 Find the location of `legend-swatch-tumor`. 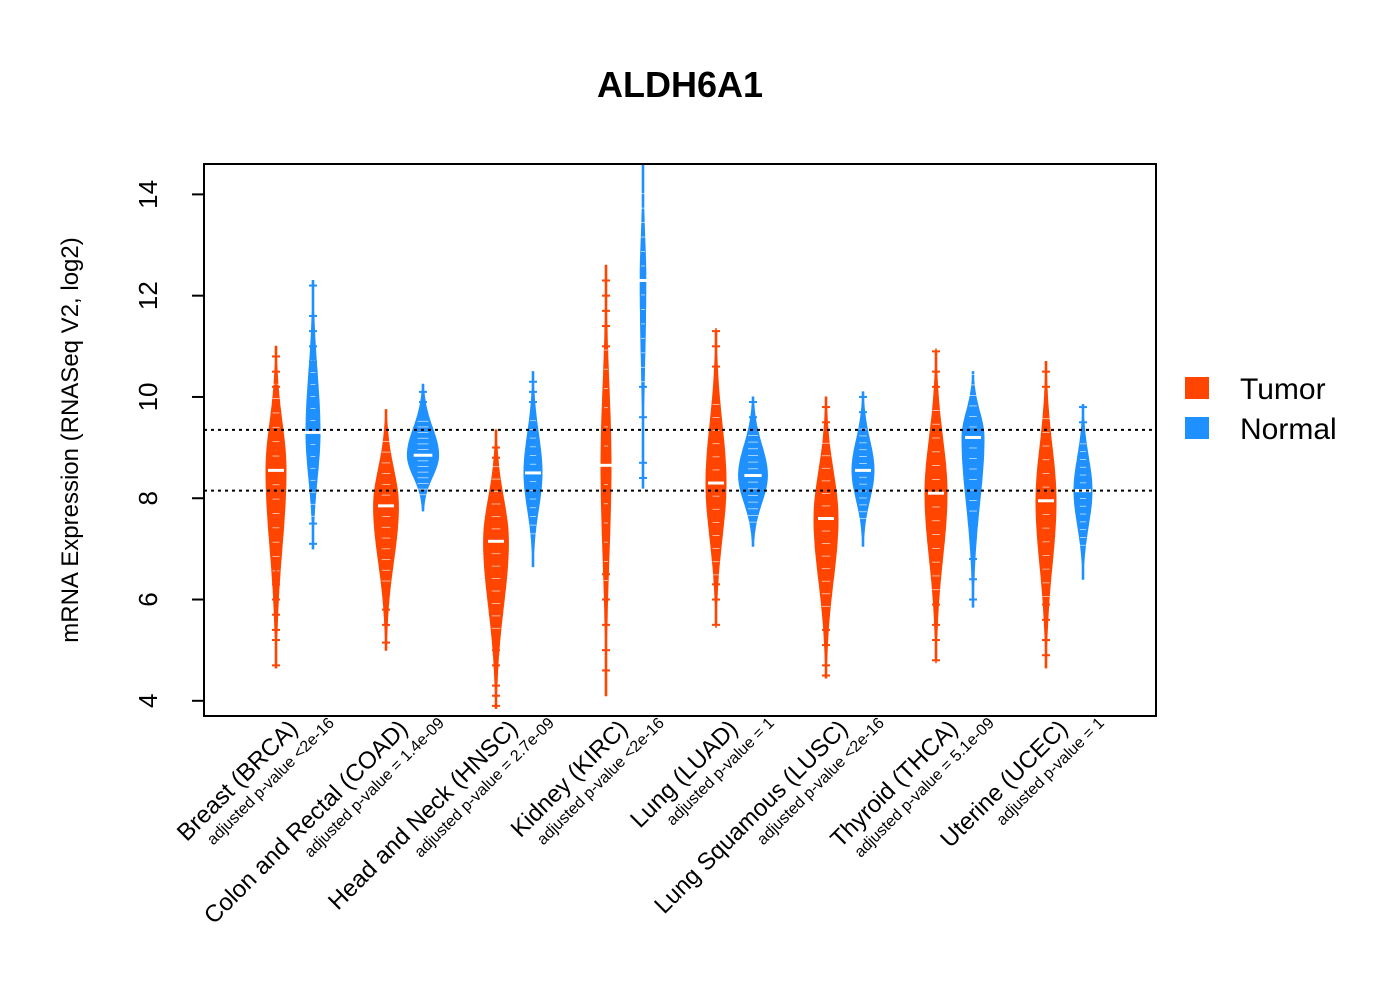

legend-swatch-tumor is located at coordinates (1197, 388).